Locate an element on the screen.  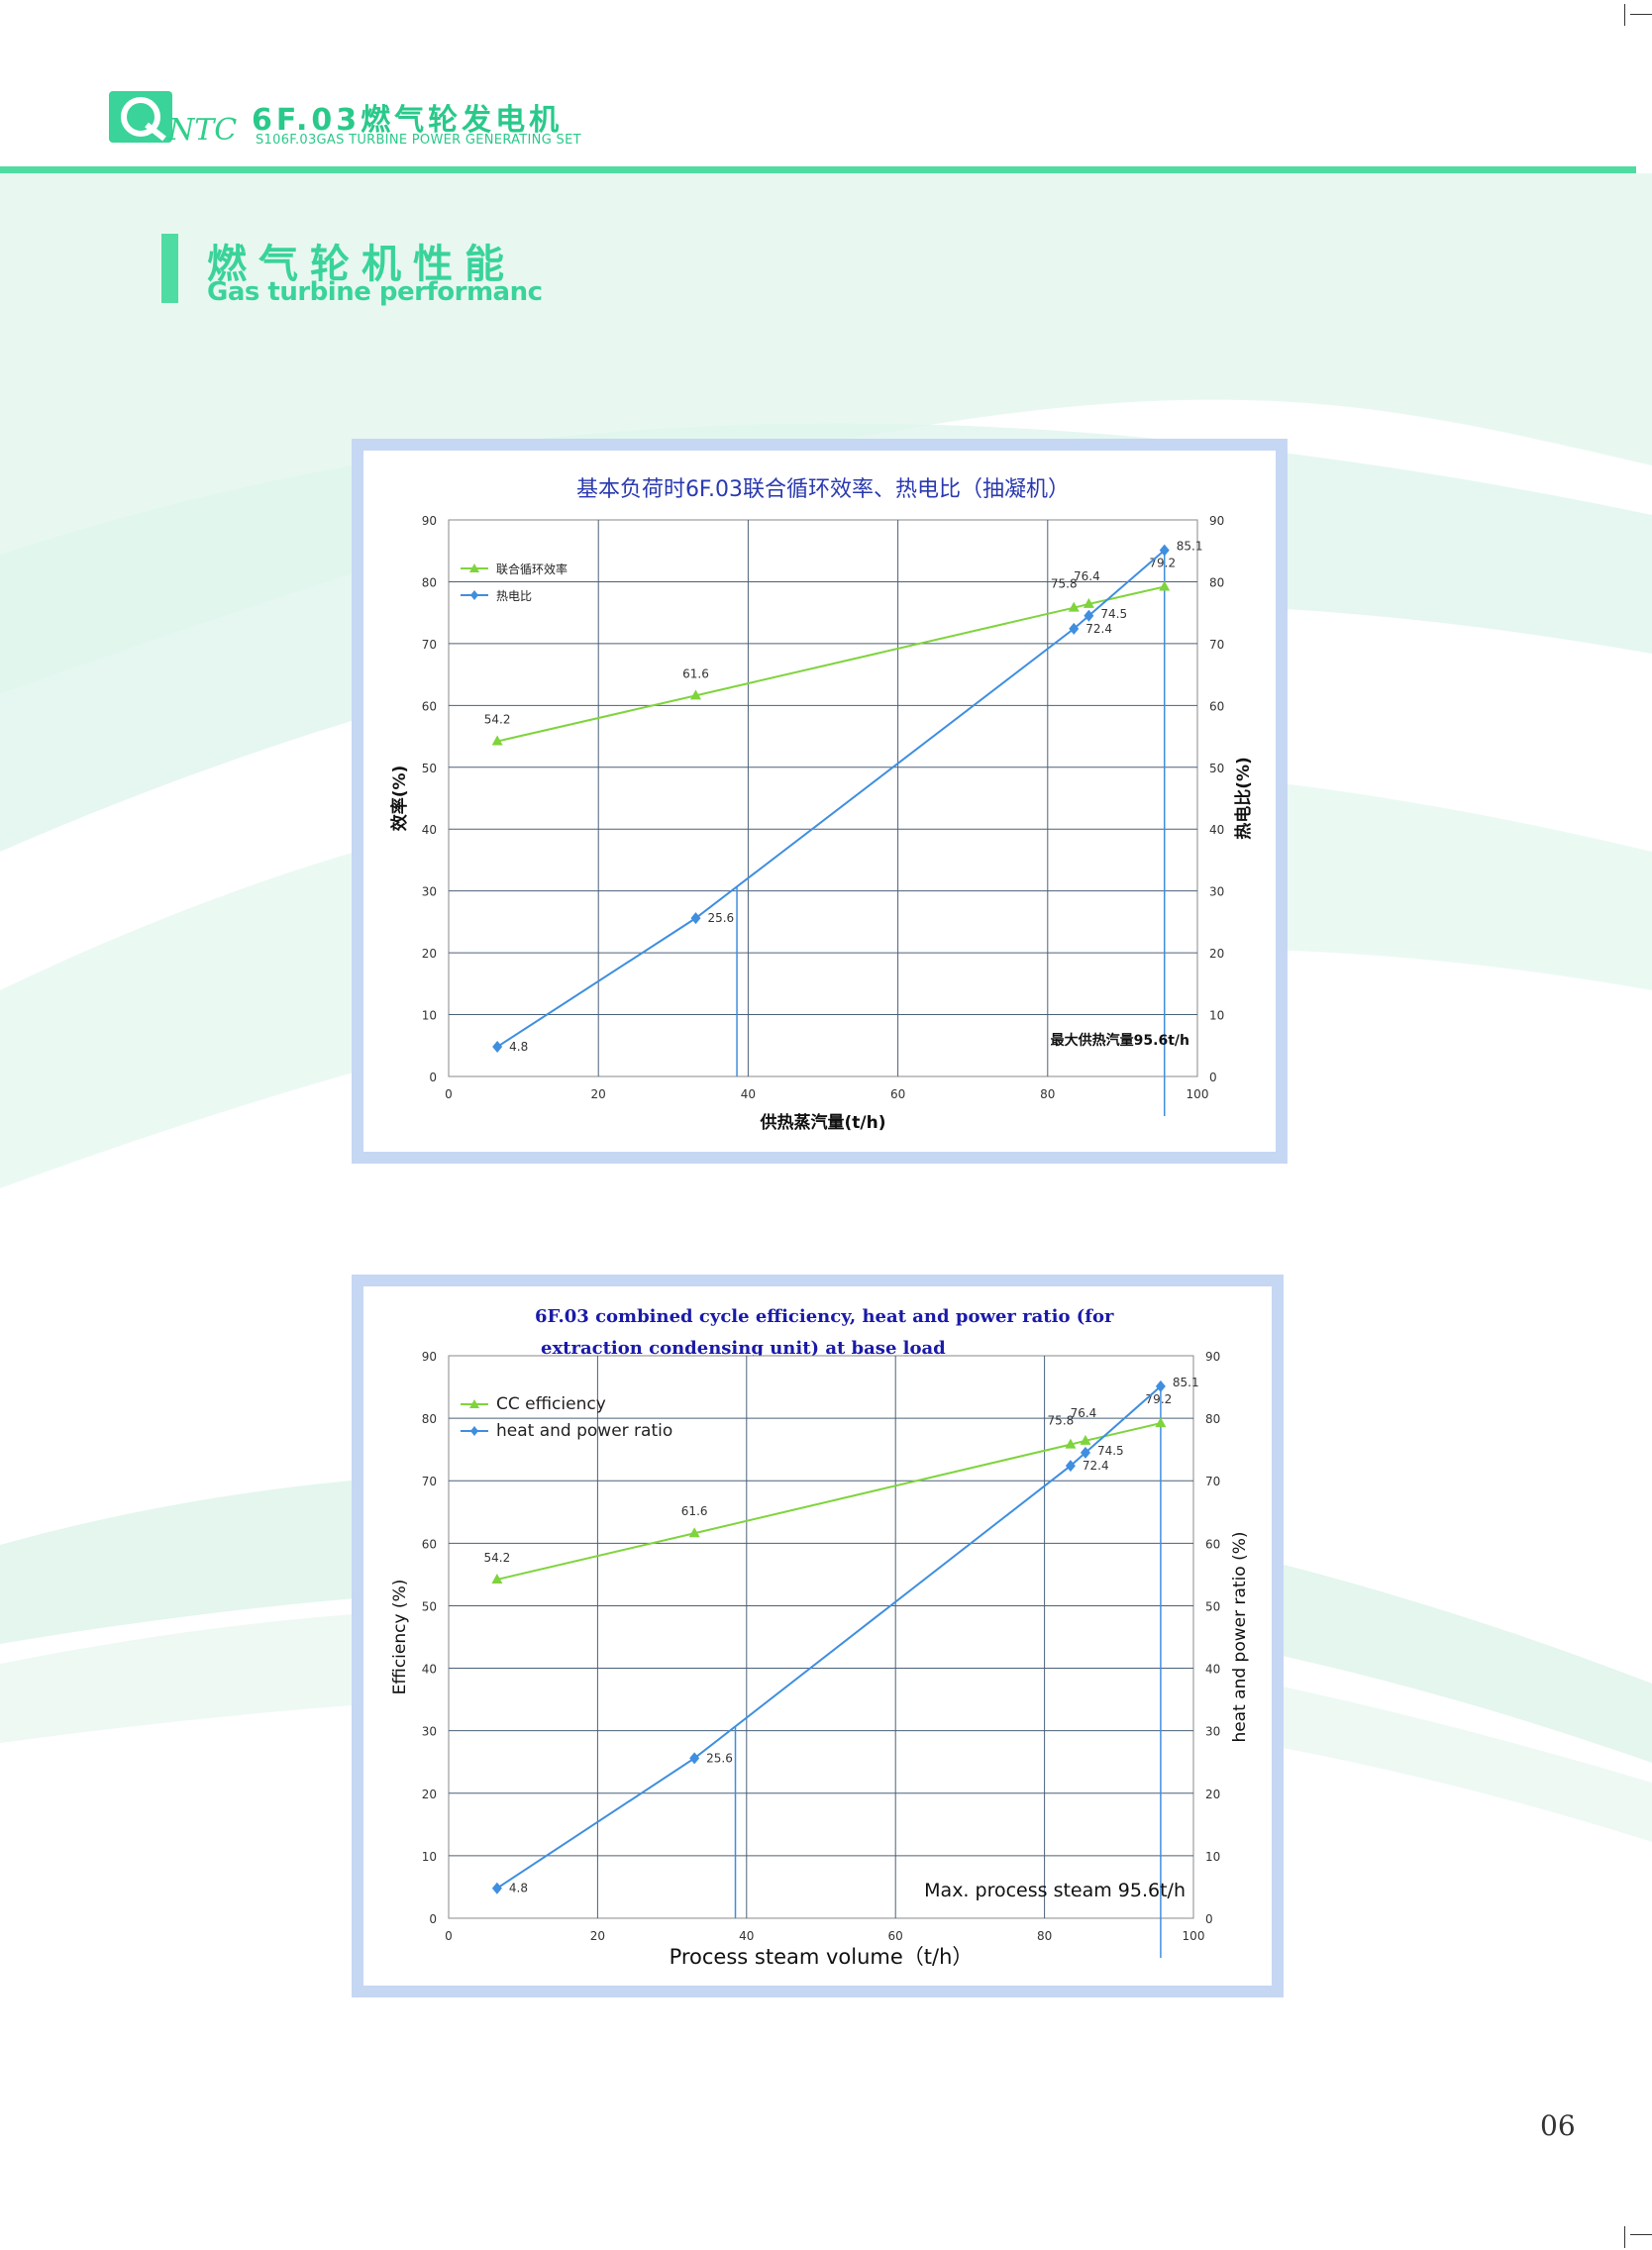
efficiency-data-label: 54.2 is located at coordinates (498, 1558).